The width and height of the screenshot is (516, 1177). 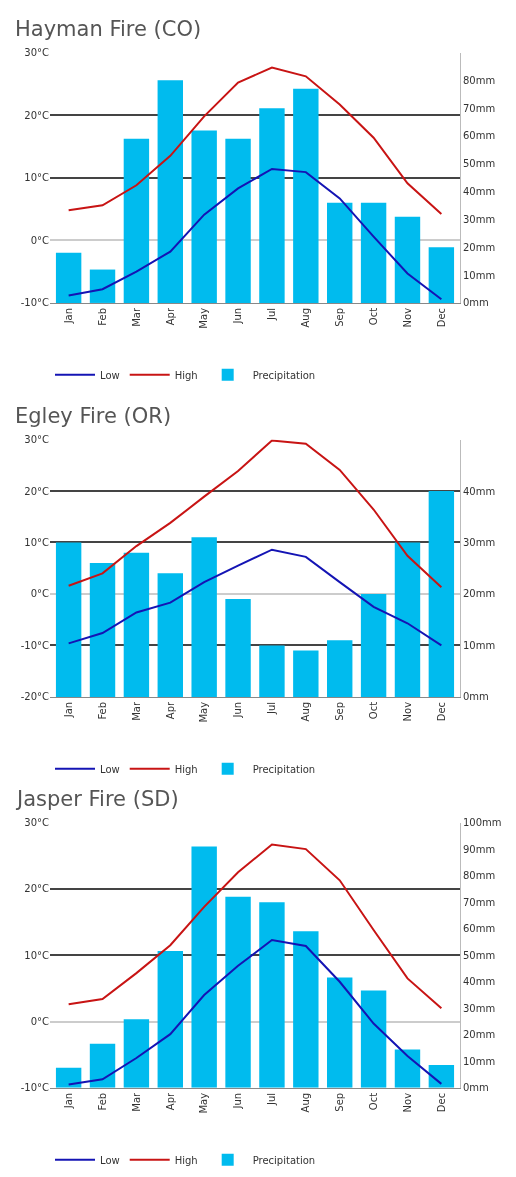 I want to click on y-tick-label: -20°C, so click(x=34, y=697).